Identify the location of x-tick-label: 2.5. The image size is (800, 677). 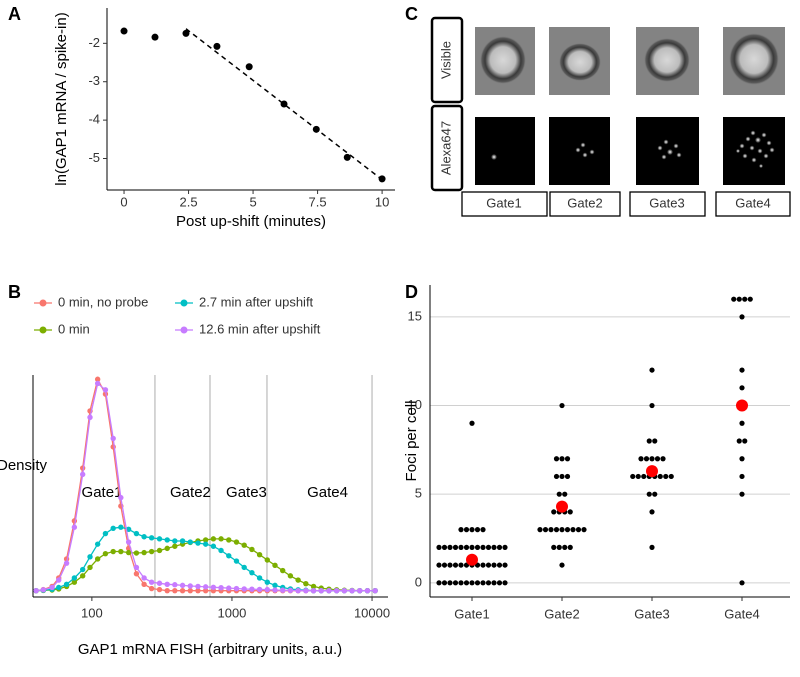
(189, 201).